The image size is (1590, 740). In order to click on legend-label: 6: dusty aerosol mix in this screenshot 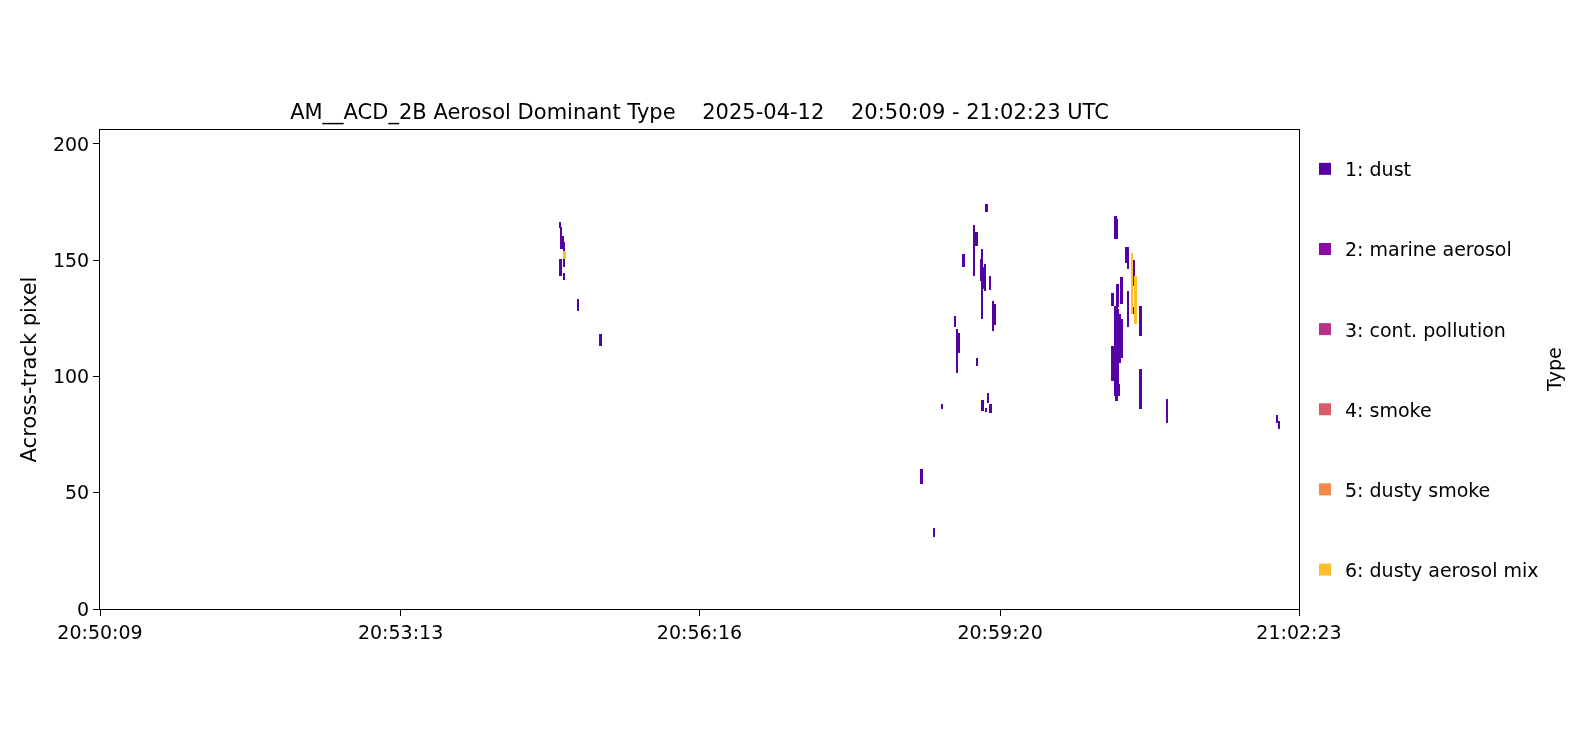, I will do `click(1442, 569)`.